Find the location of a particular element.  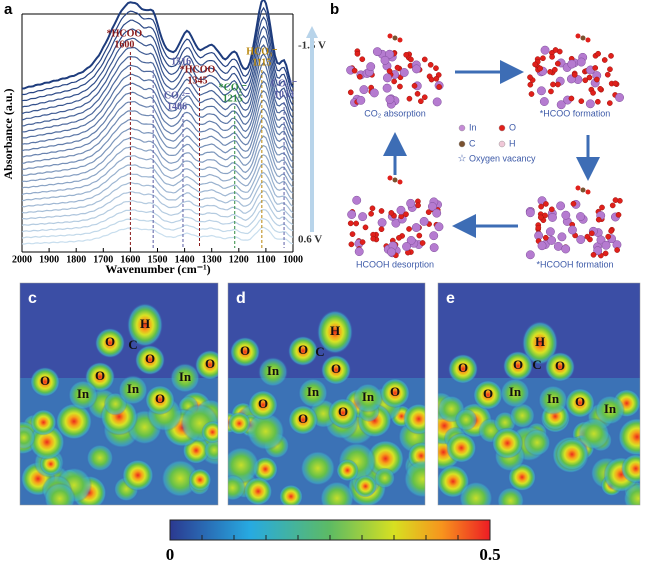

legend-label: O is located at coordinates (512, 127).